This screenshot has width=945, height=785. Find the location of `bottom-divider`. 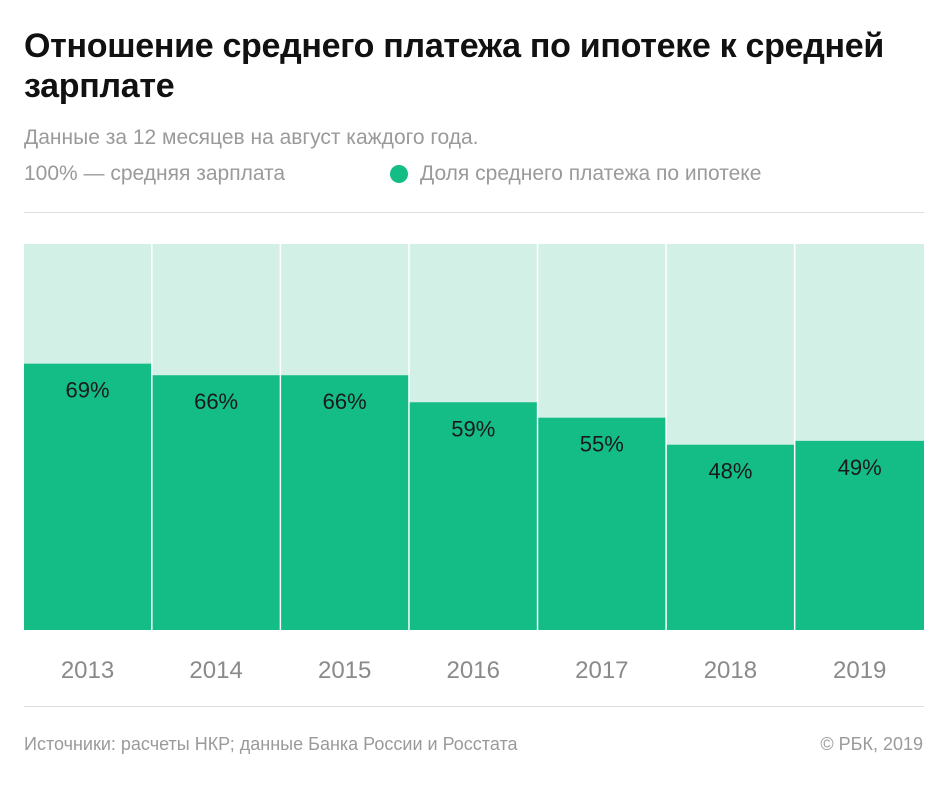

bottom-divider is located at coordinates (474, 706).